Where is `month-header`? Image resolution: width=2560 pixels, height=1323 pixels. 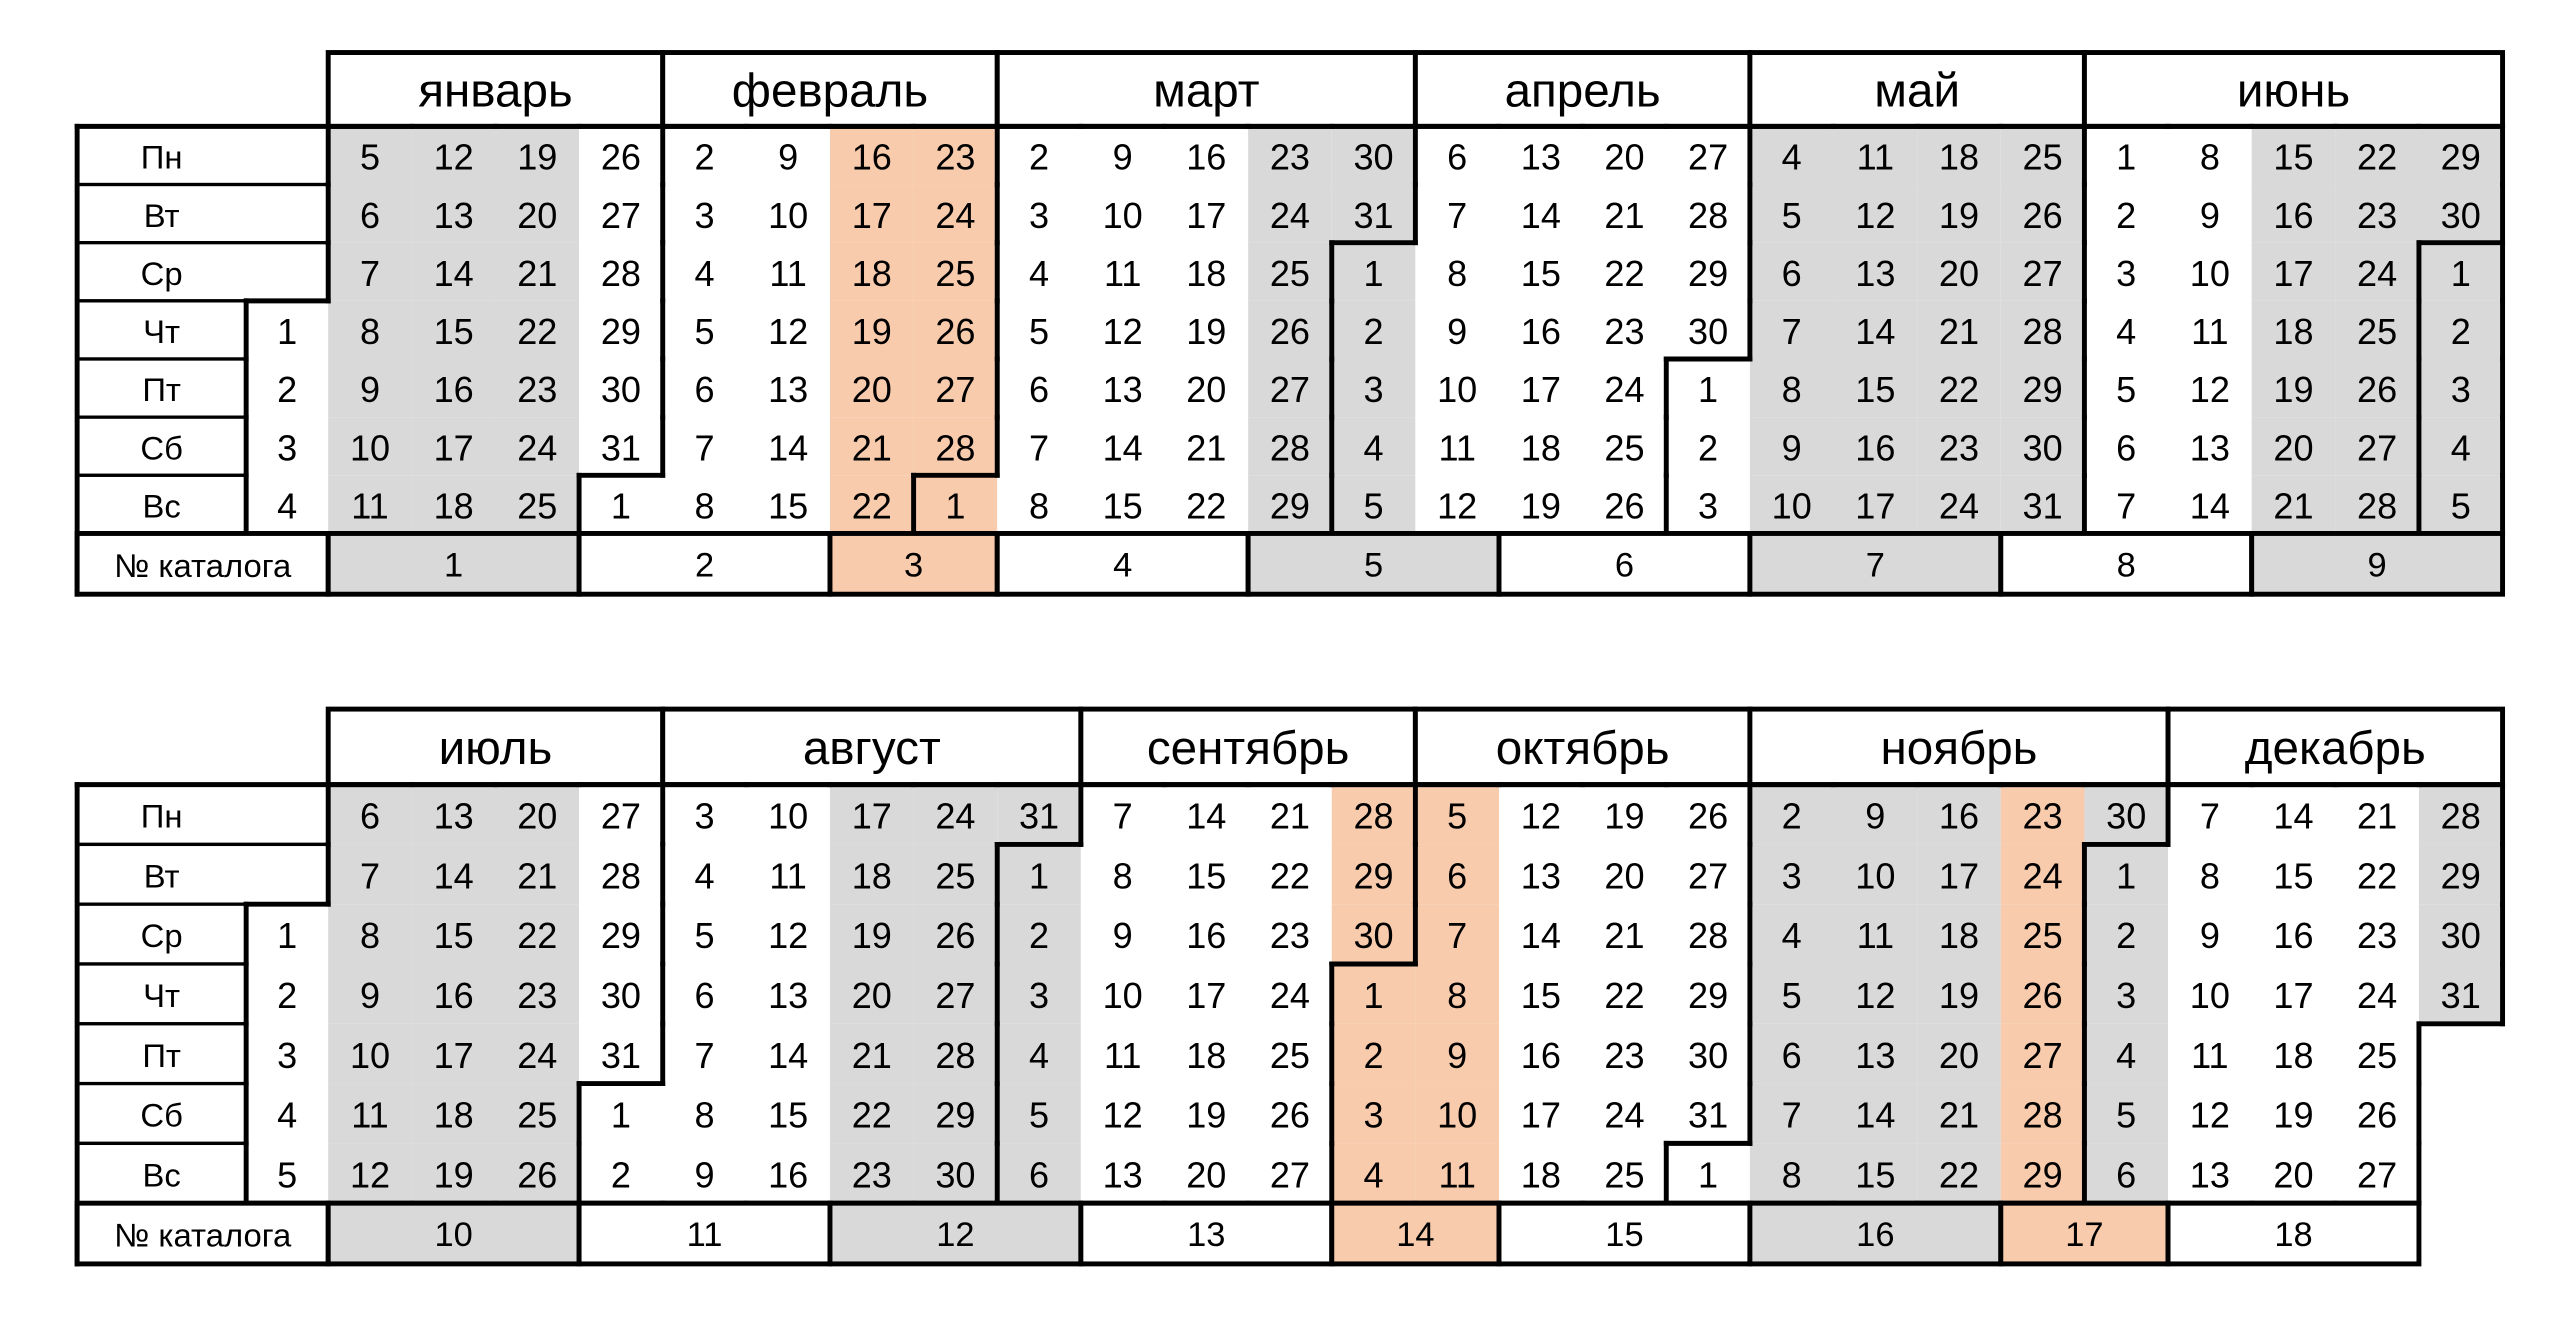 month-header is located at coordinates (495, 747).